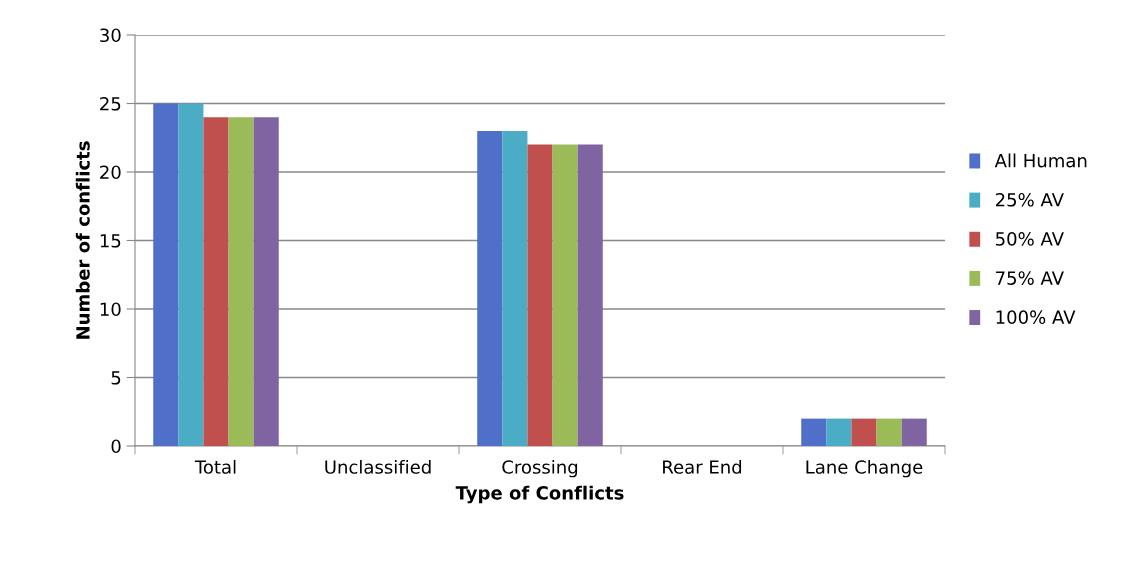  I want to click on x-tick-label: Crossing, so click(540, 468).